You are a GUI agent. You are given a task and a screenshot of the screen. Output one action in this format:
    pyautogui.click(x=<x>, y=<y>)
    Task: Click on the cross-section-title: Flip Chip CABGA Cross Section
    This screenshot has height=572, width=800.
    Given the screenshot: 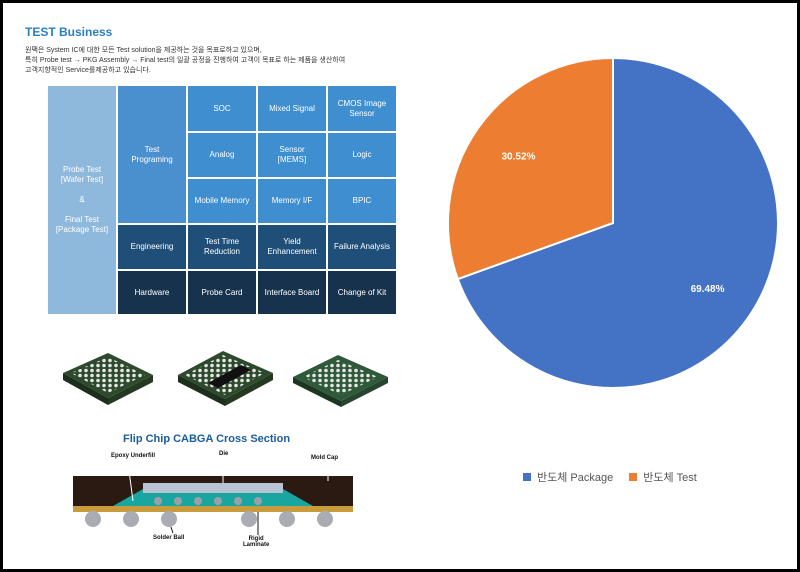 What is the action you would take?
    pyautogui.click(x=207, y=439)
    